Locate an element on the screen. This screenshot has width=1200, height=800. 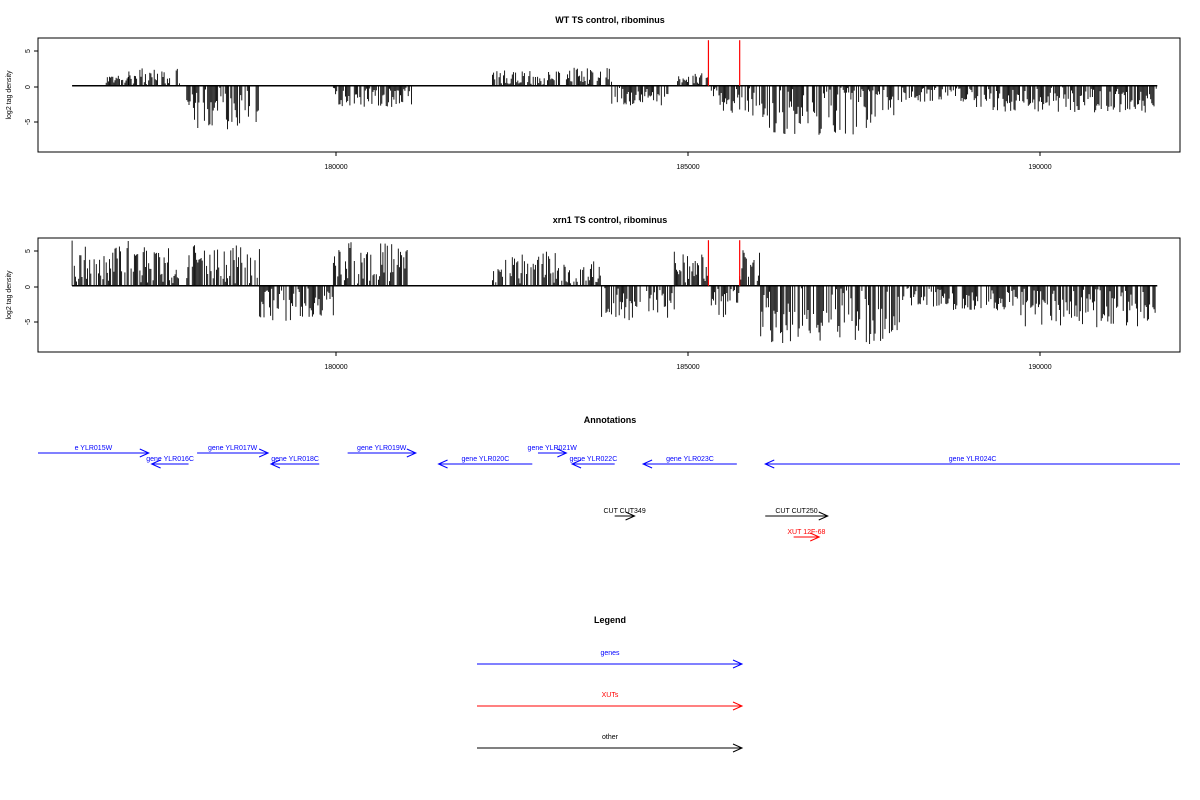
gene-label: gene YLR018C is located at coordinates (295, 459).